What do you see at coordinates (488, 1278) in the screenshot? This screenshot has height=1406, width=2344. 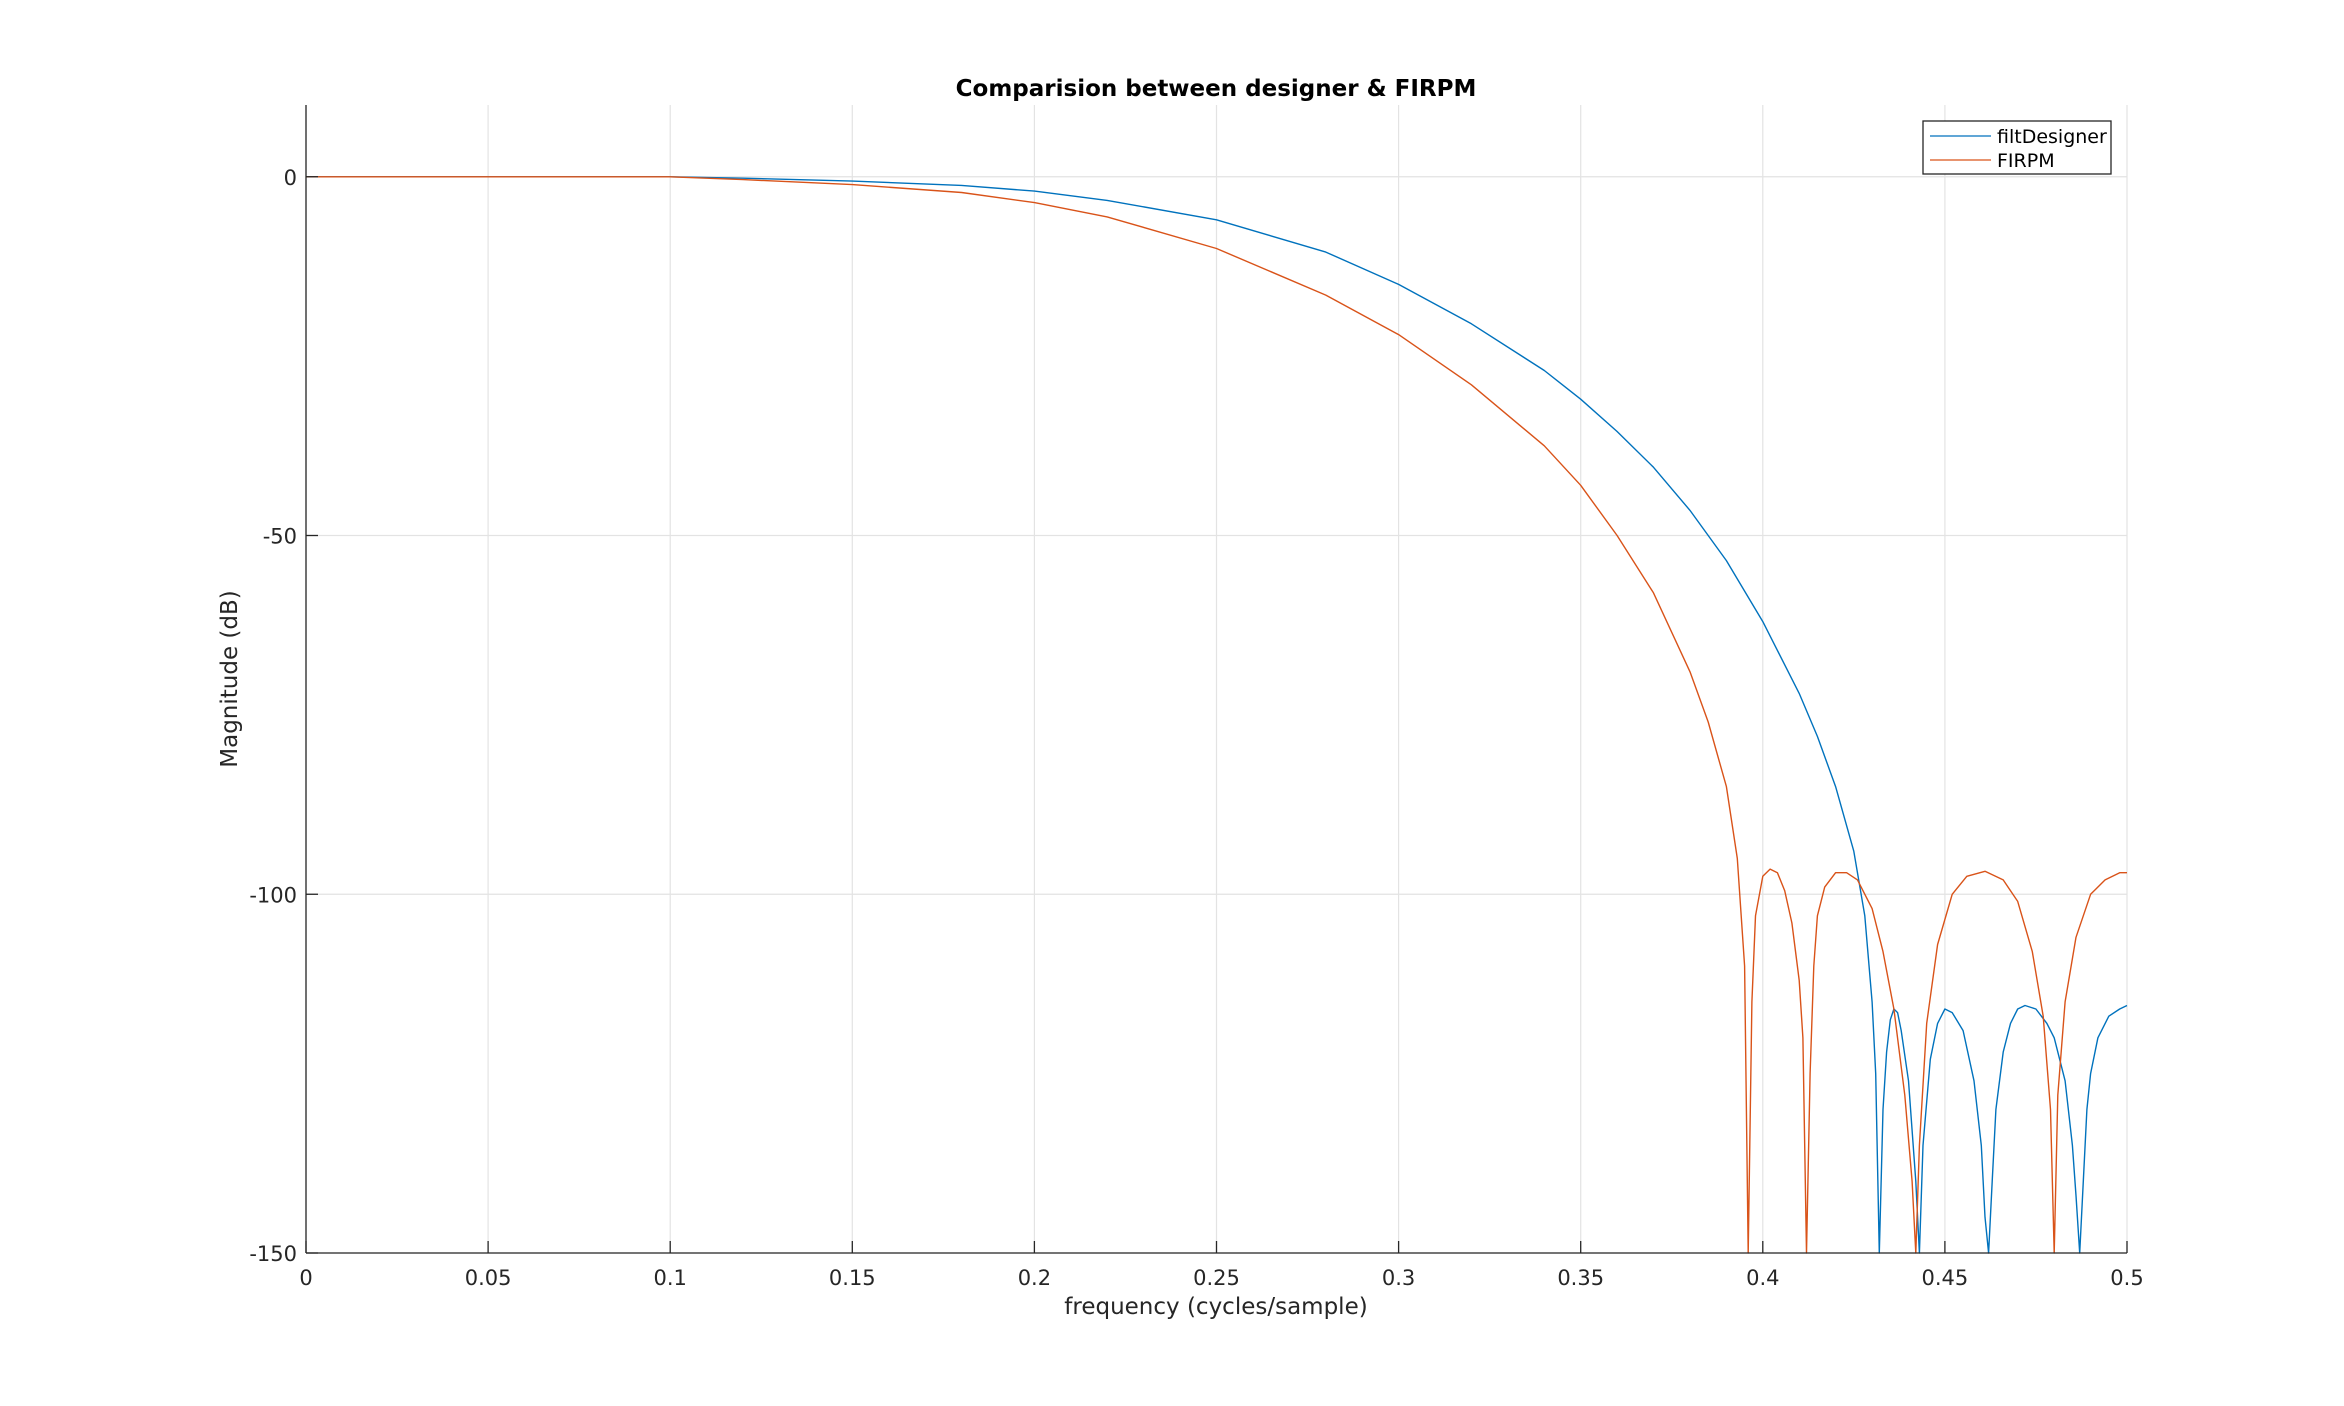 I see `x-tick-label: 0.05` at bounding box center [488, 1278].